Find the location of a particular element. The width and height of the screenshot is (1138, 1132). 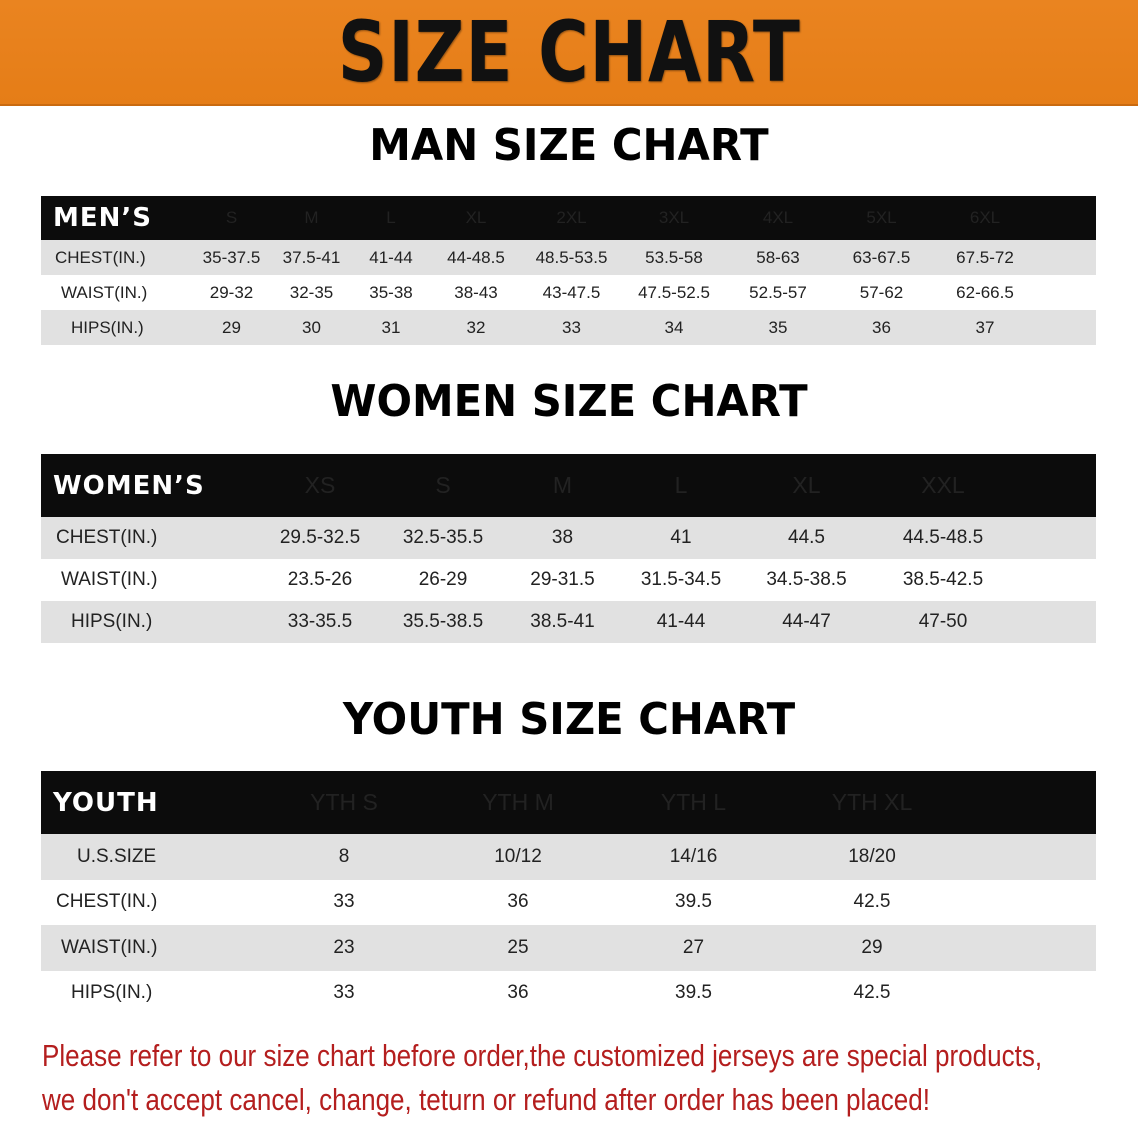

women-header-row: WOMEN’S XS S M L XL XXL is located at coordinates (568, 485).